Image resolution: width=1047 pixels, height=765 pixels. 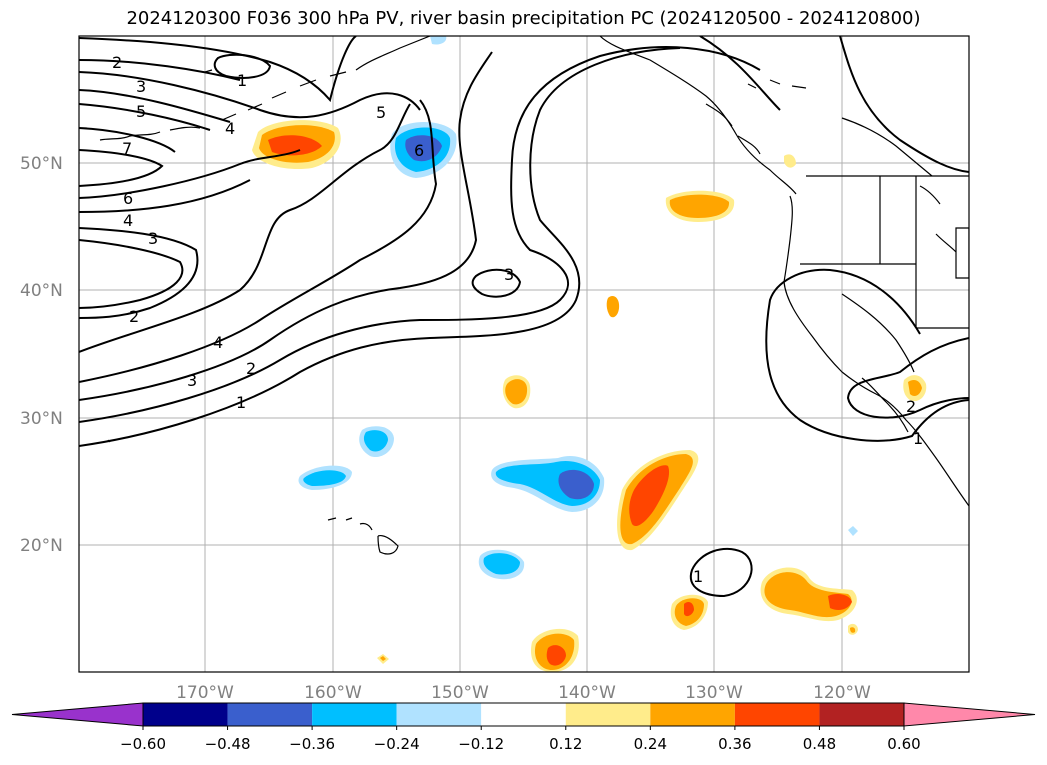 What do you see at coordinates (842, 693) in the screenshot?
I see `lon-label: 120°W` at bounding box center [842, 693].